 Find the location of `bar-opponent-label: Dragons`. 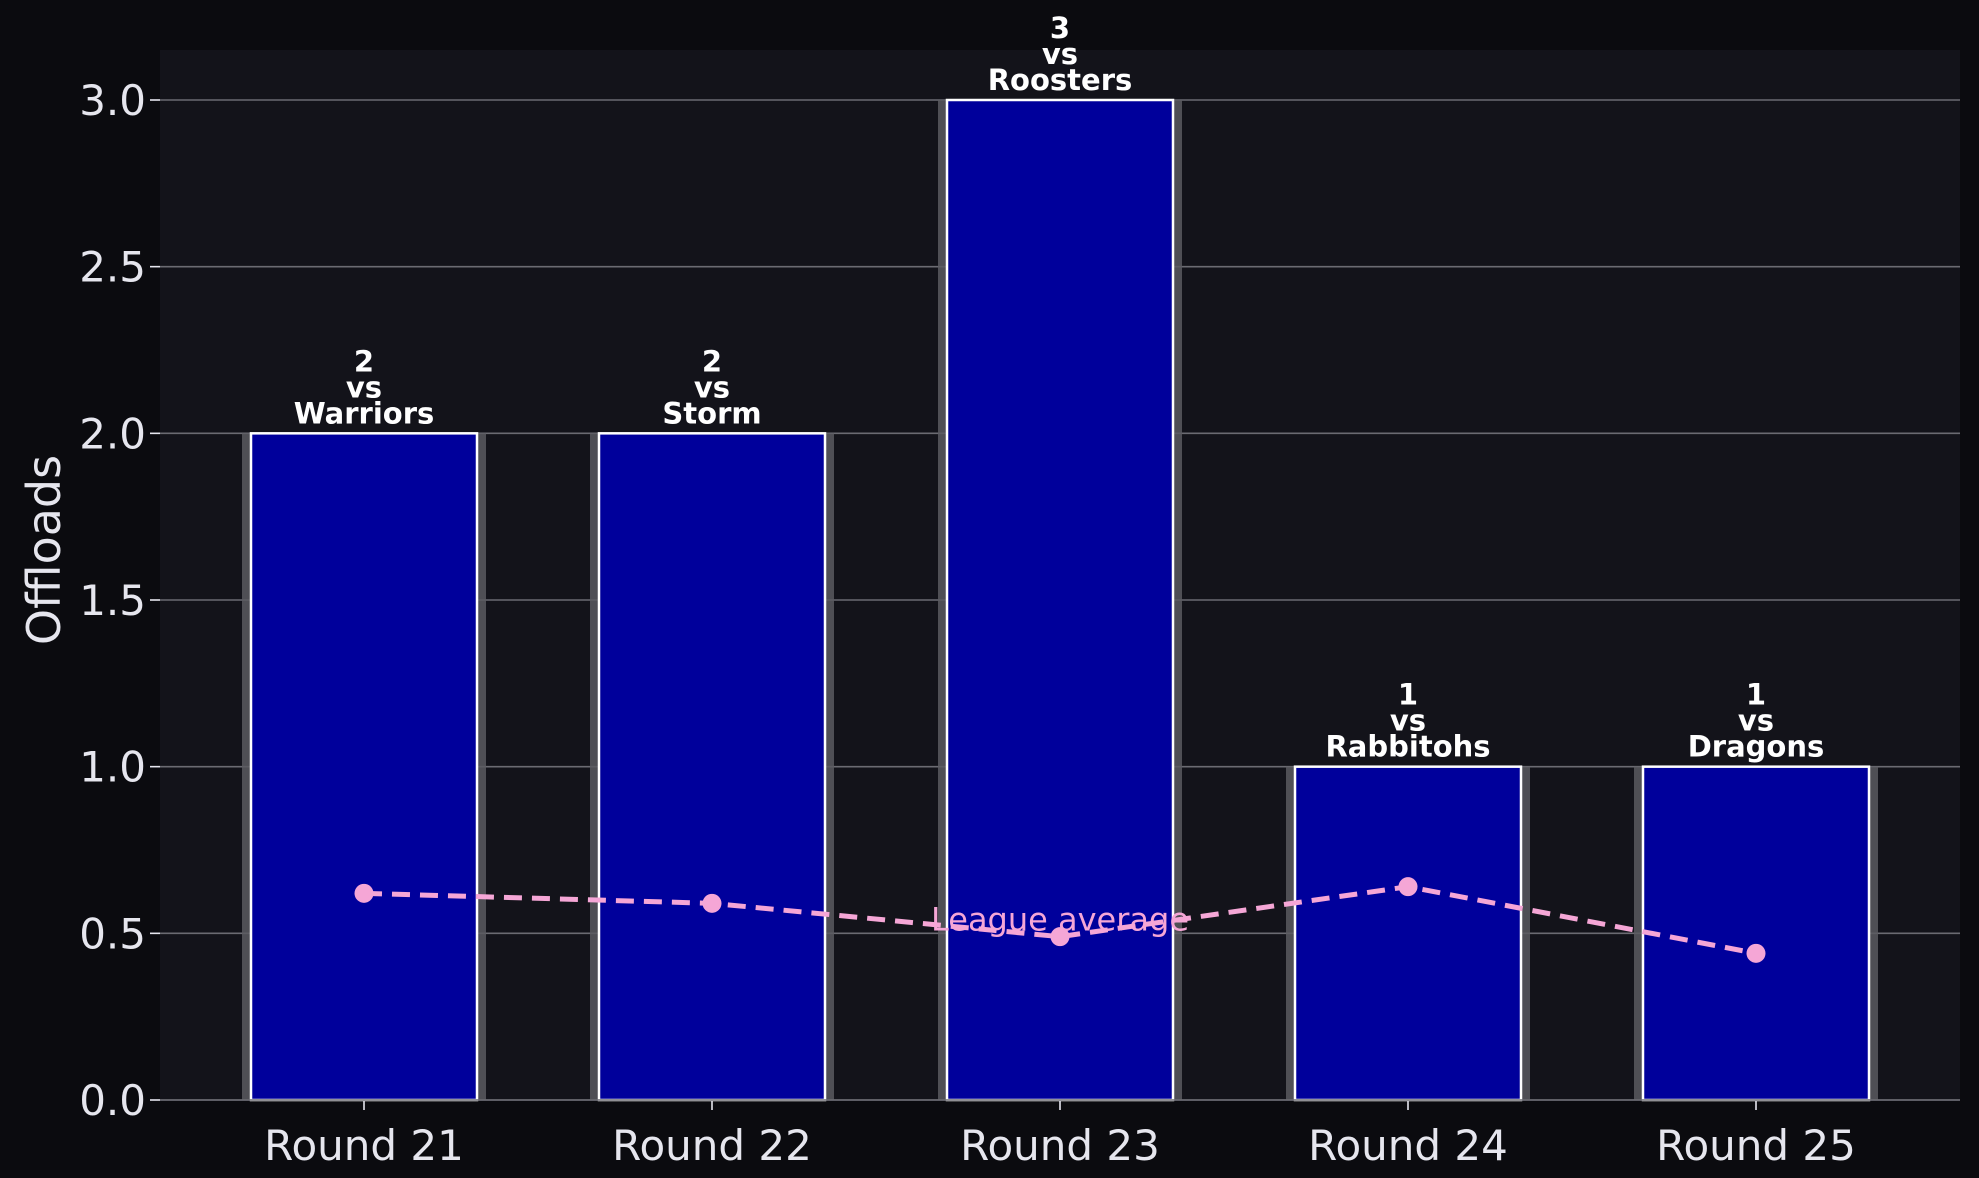

bar-opponent-label: Dragons is located at coordinates (1756, 747).